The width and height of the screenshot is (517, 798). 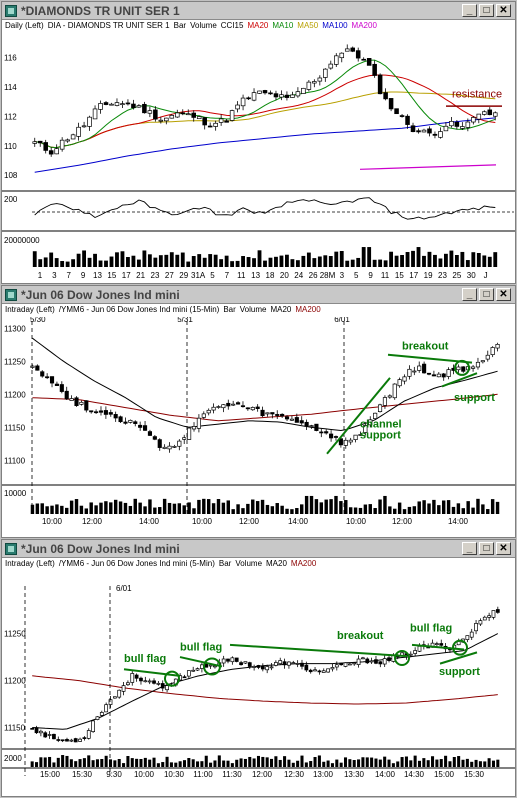 I want to click on x-tick-label: 18, so click(x=270, y=275).